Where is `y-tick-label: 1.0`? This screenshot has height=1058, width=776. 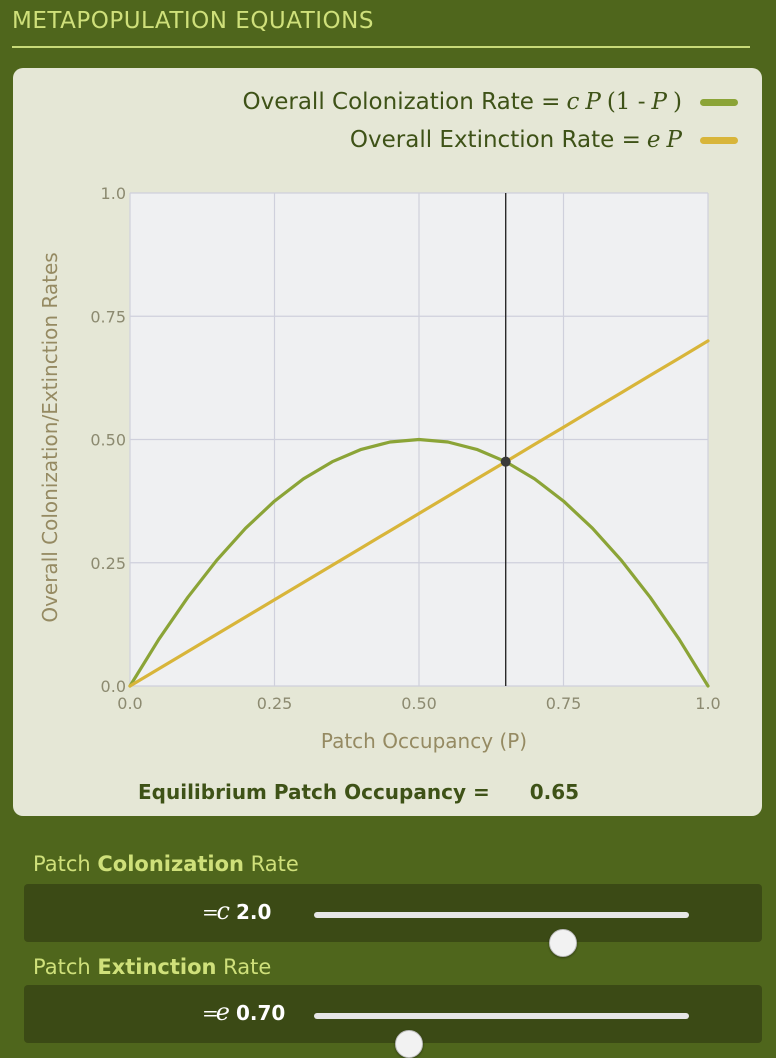
y-tick-label: 1.0 is located at coordinates (113, 193).